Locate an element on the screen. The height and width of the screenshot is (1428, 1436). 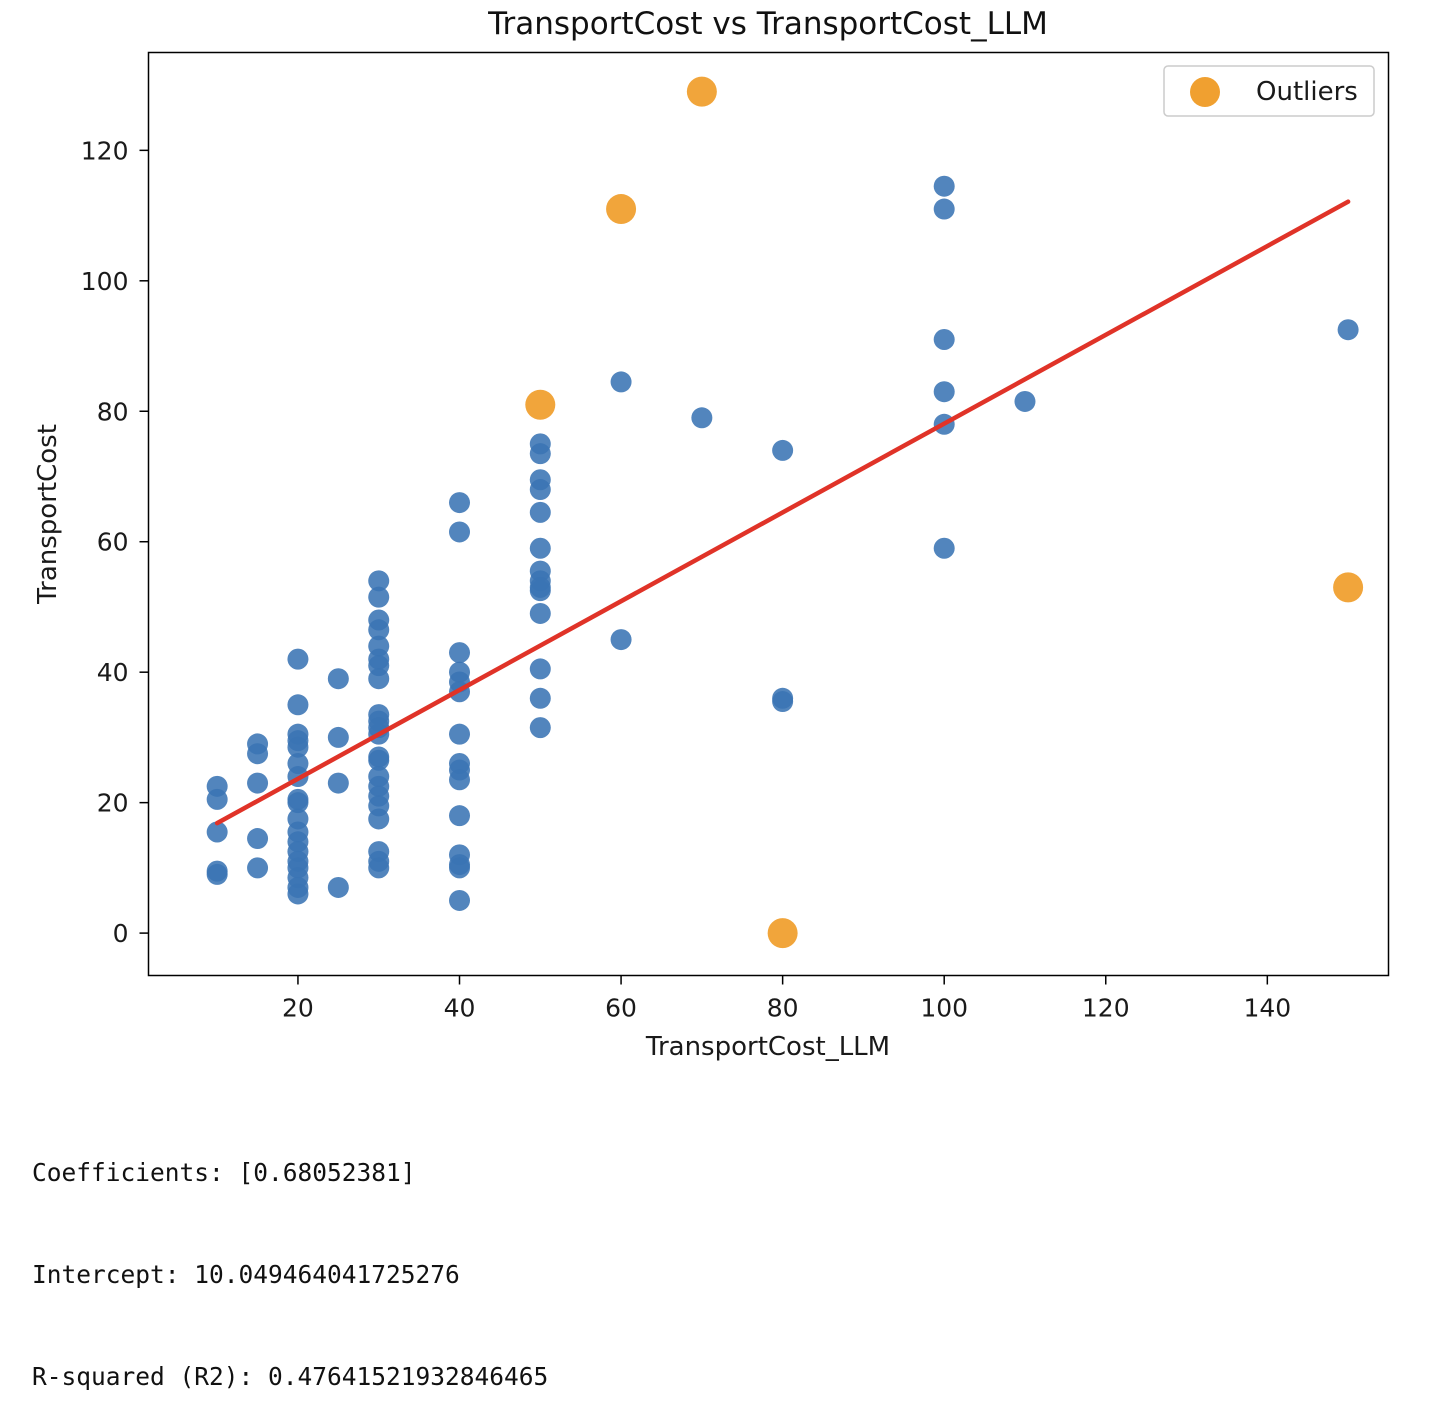
coefficients-line: Coefficients: [0.68052381] is located at coordinates (224, 1172).